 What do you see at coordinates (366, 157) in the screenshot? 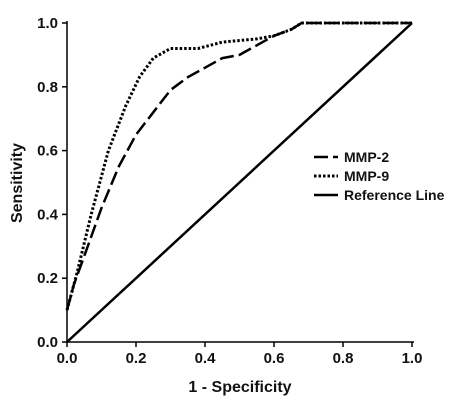
I see `legend-label-mmp-2: MMP-2` at bounding box center [366, 157].